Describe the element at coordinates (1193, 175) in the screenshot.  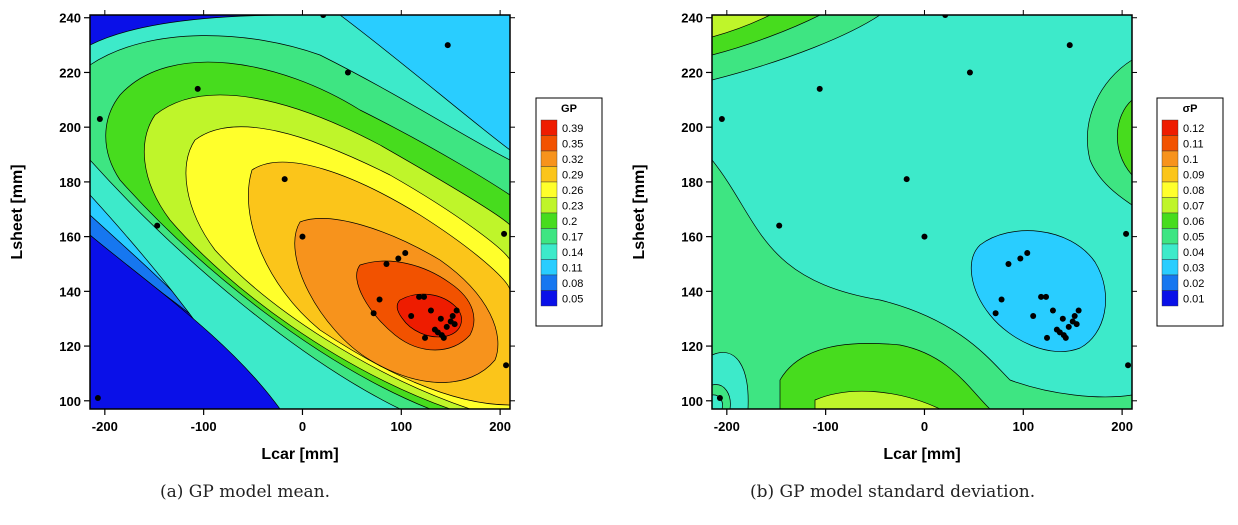
I see `legend-label: 0.09` at that location.